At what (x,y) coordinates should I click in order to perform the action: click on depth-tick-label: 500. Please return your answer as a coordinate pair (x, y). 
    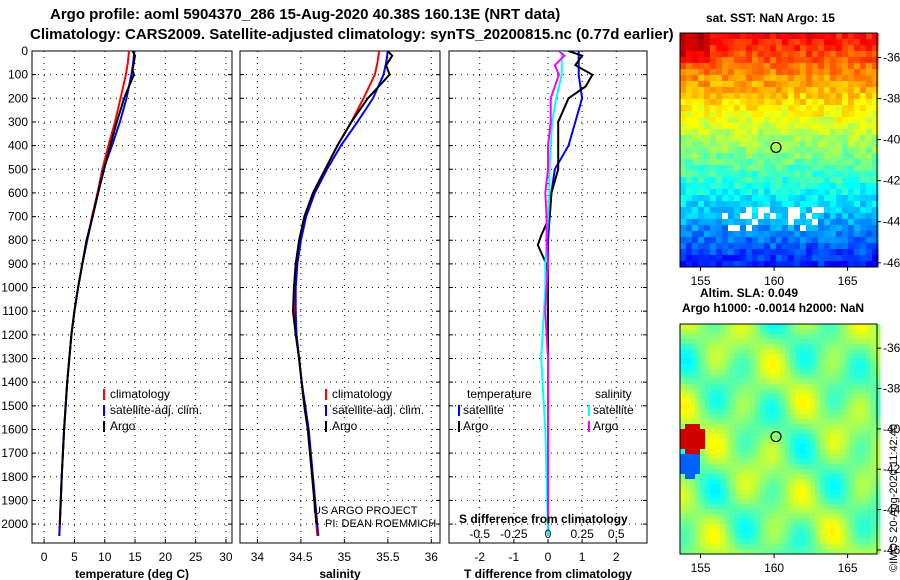
    Looking at the image, I should click on (18, 169).